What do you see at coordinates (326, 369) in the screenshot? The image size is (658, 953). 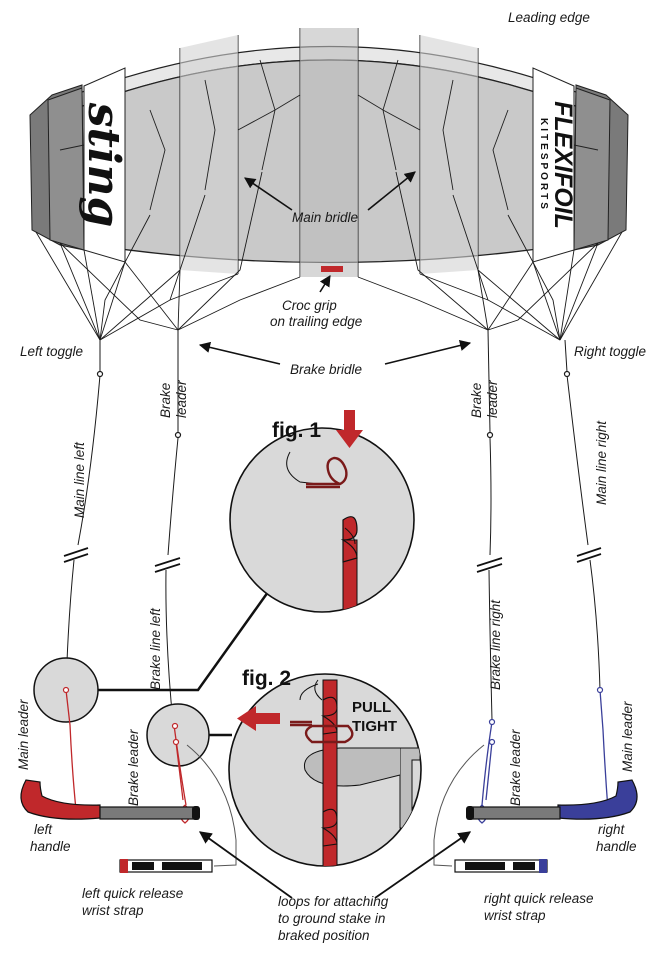 I see `brake-bridle-label: Brake bridle` at bounding box center [326, 369].